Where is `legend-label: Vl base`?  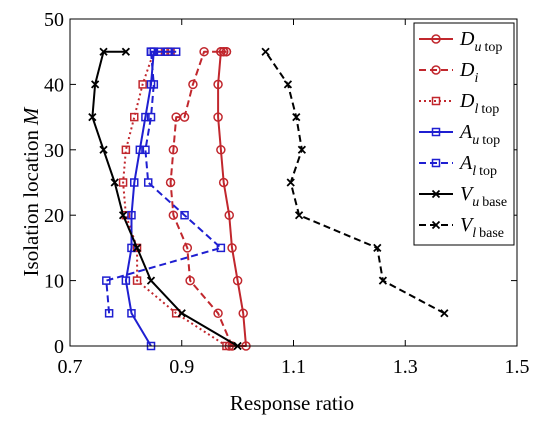
legend-label: Vl base is located at coordinates (482, 227).